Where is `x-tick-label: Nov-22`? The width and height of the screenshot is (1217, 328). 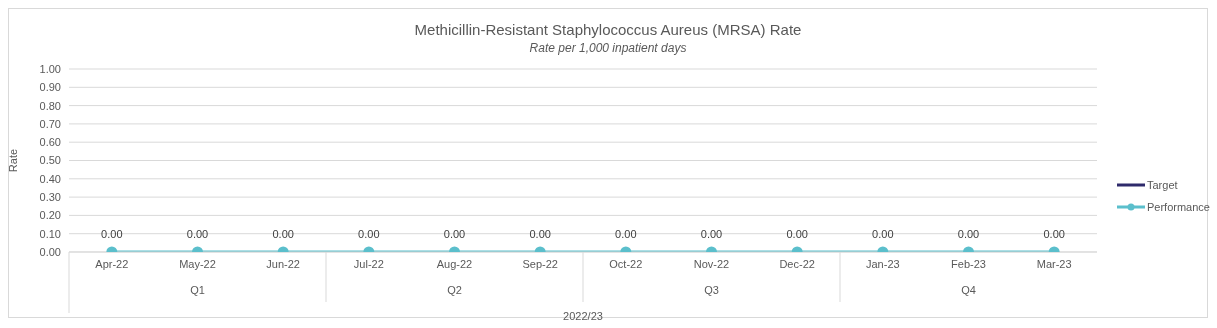 x-tick-label: Nov-22 is located at coordinates (711, 263).